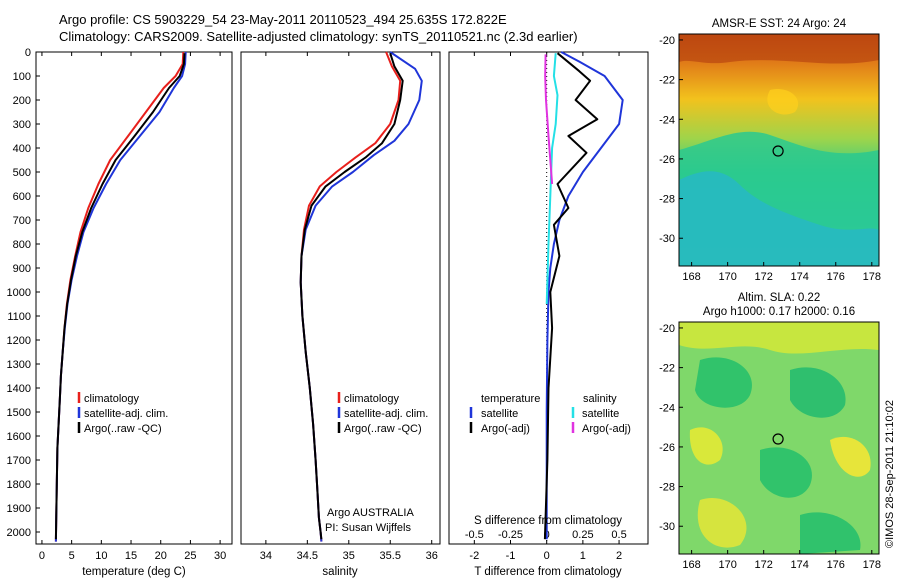 The width and height of the screenshot is (900, 580). What do you see at coordinates (583, 556) in the screenshot?
I see `x-tick-label: 1` at bounding box center [583, 556].